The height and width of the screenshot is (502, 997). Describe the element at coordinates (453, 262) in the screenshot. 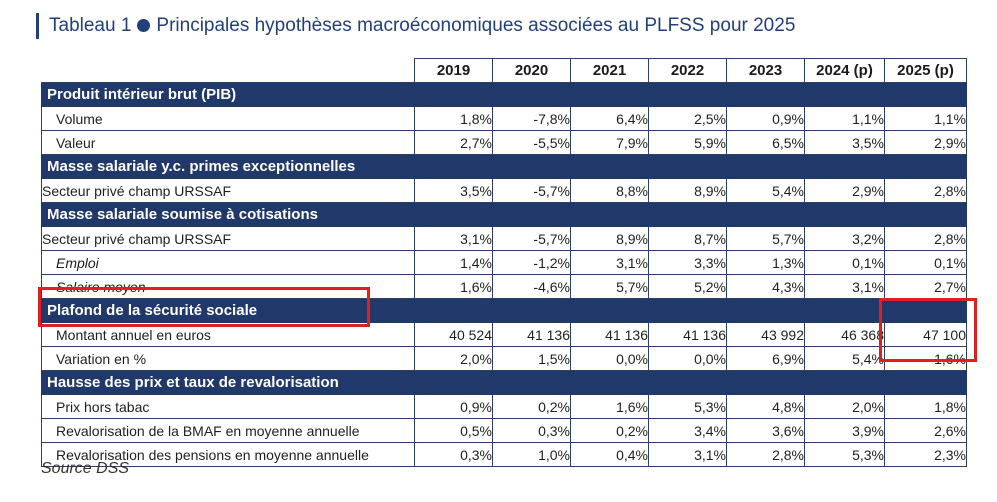

I see `value-cell: 1,4%` at that location.